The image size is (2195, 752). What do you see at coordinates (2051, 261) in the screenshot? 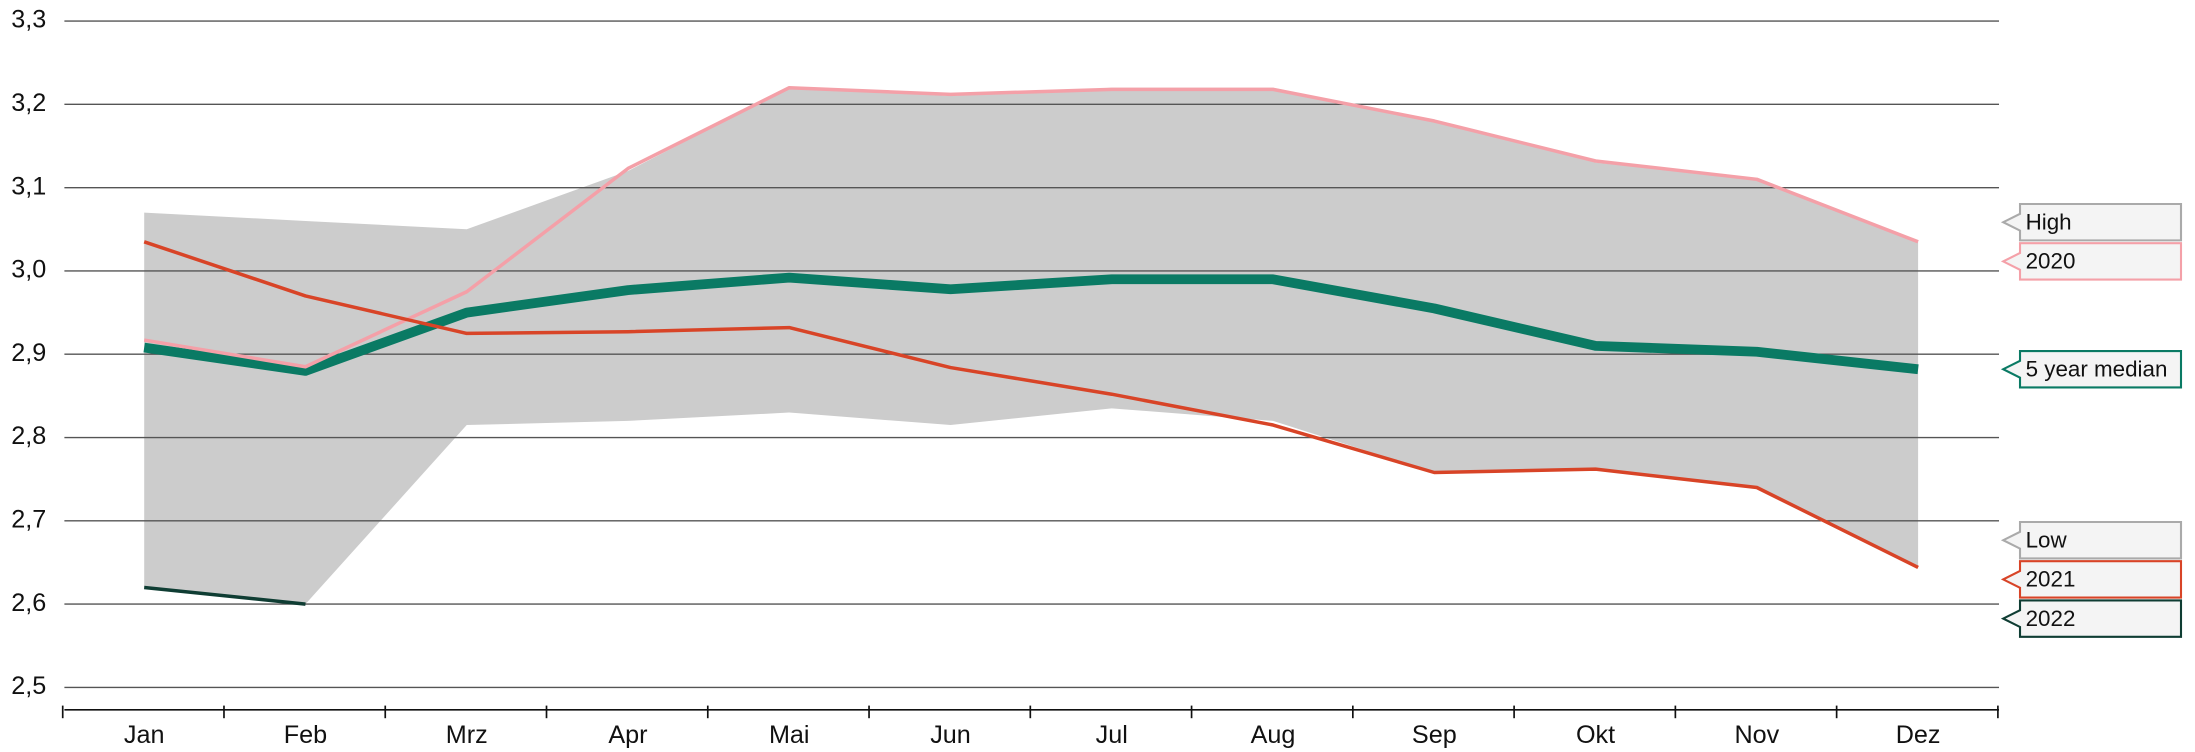
I see `legend-label: 2020` at bounding box center [2051, 261].